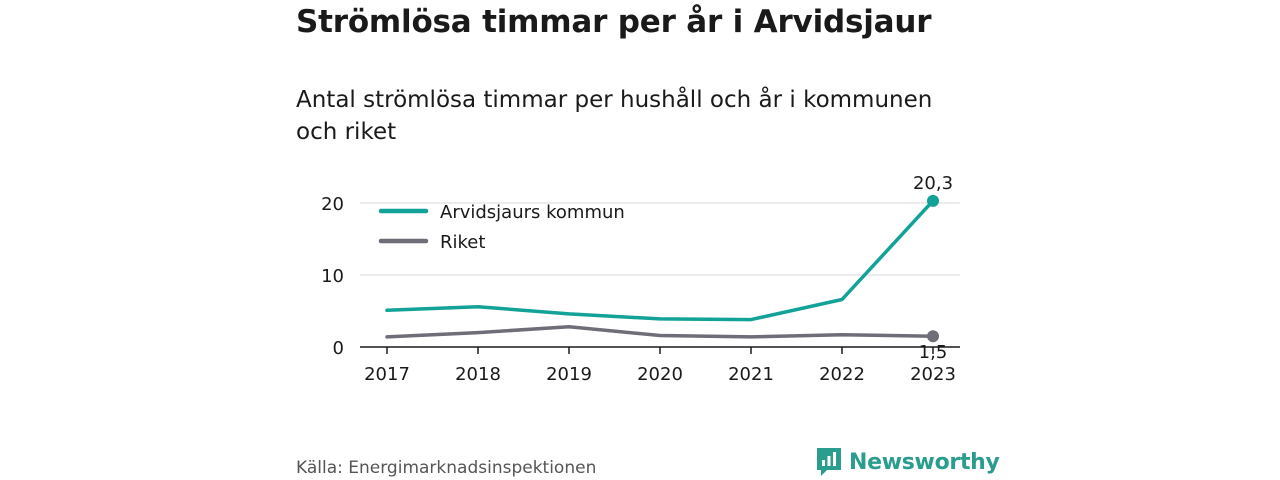 The image size is (1280, 480). Describe the element at coordinates (829, 462) in the screenshot. I see `newsworthy-logo-icon` at that location.